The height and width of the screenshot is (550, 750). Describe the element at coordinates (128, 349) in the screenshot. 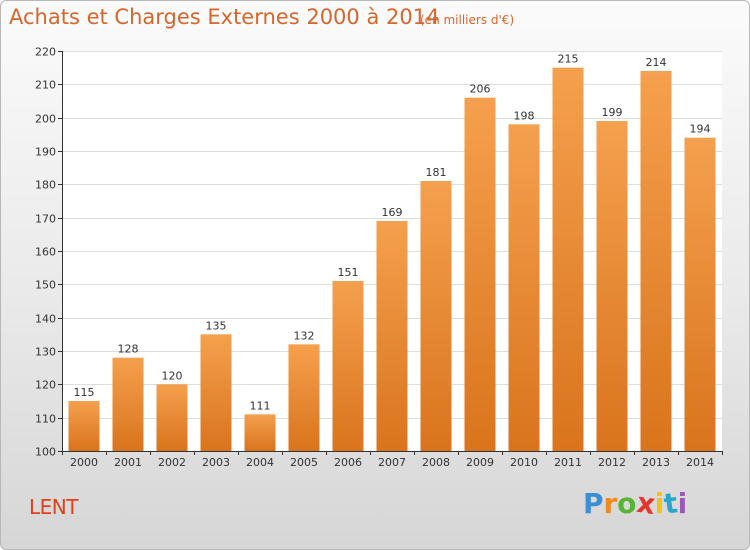

I see `data-label: 128` at that location.